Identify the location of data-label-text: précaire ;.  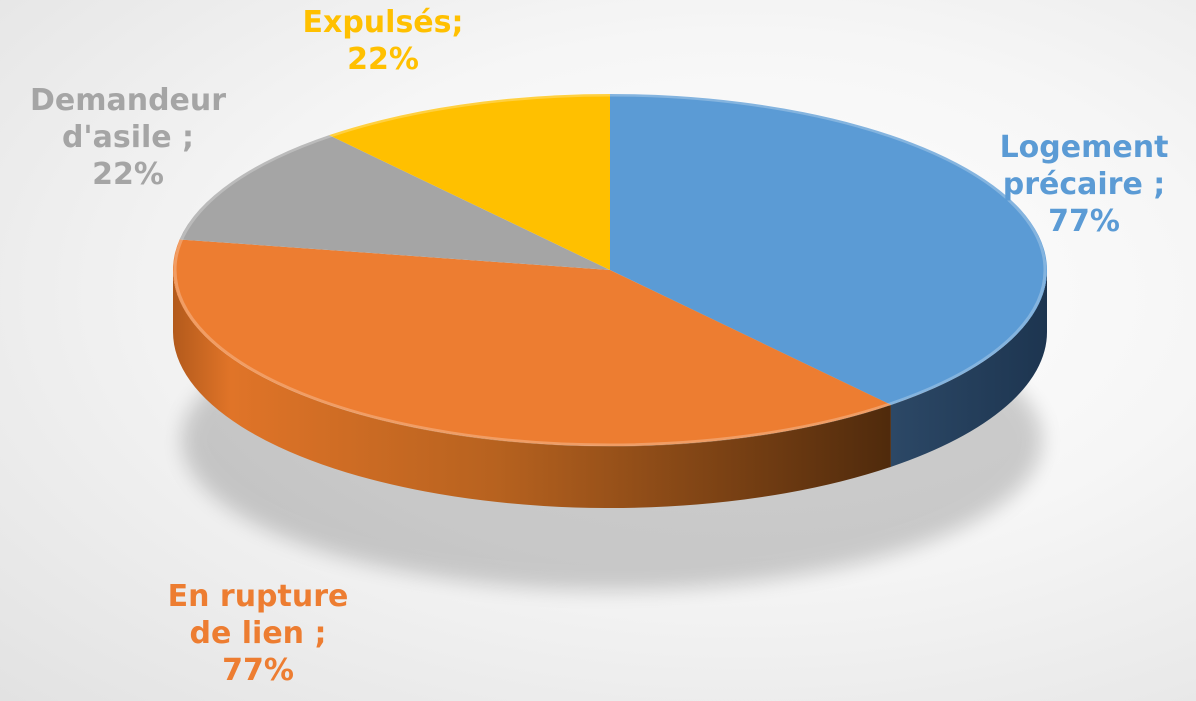
(1084, 184).